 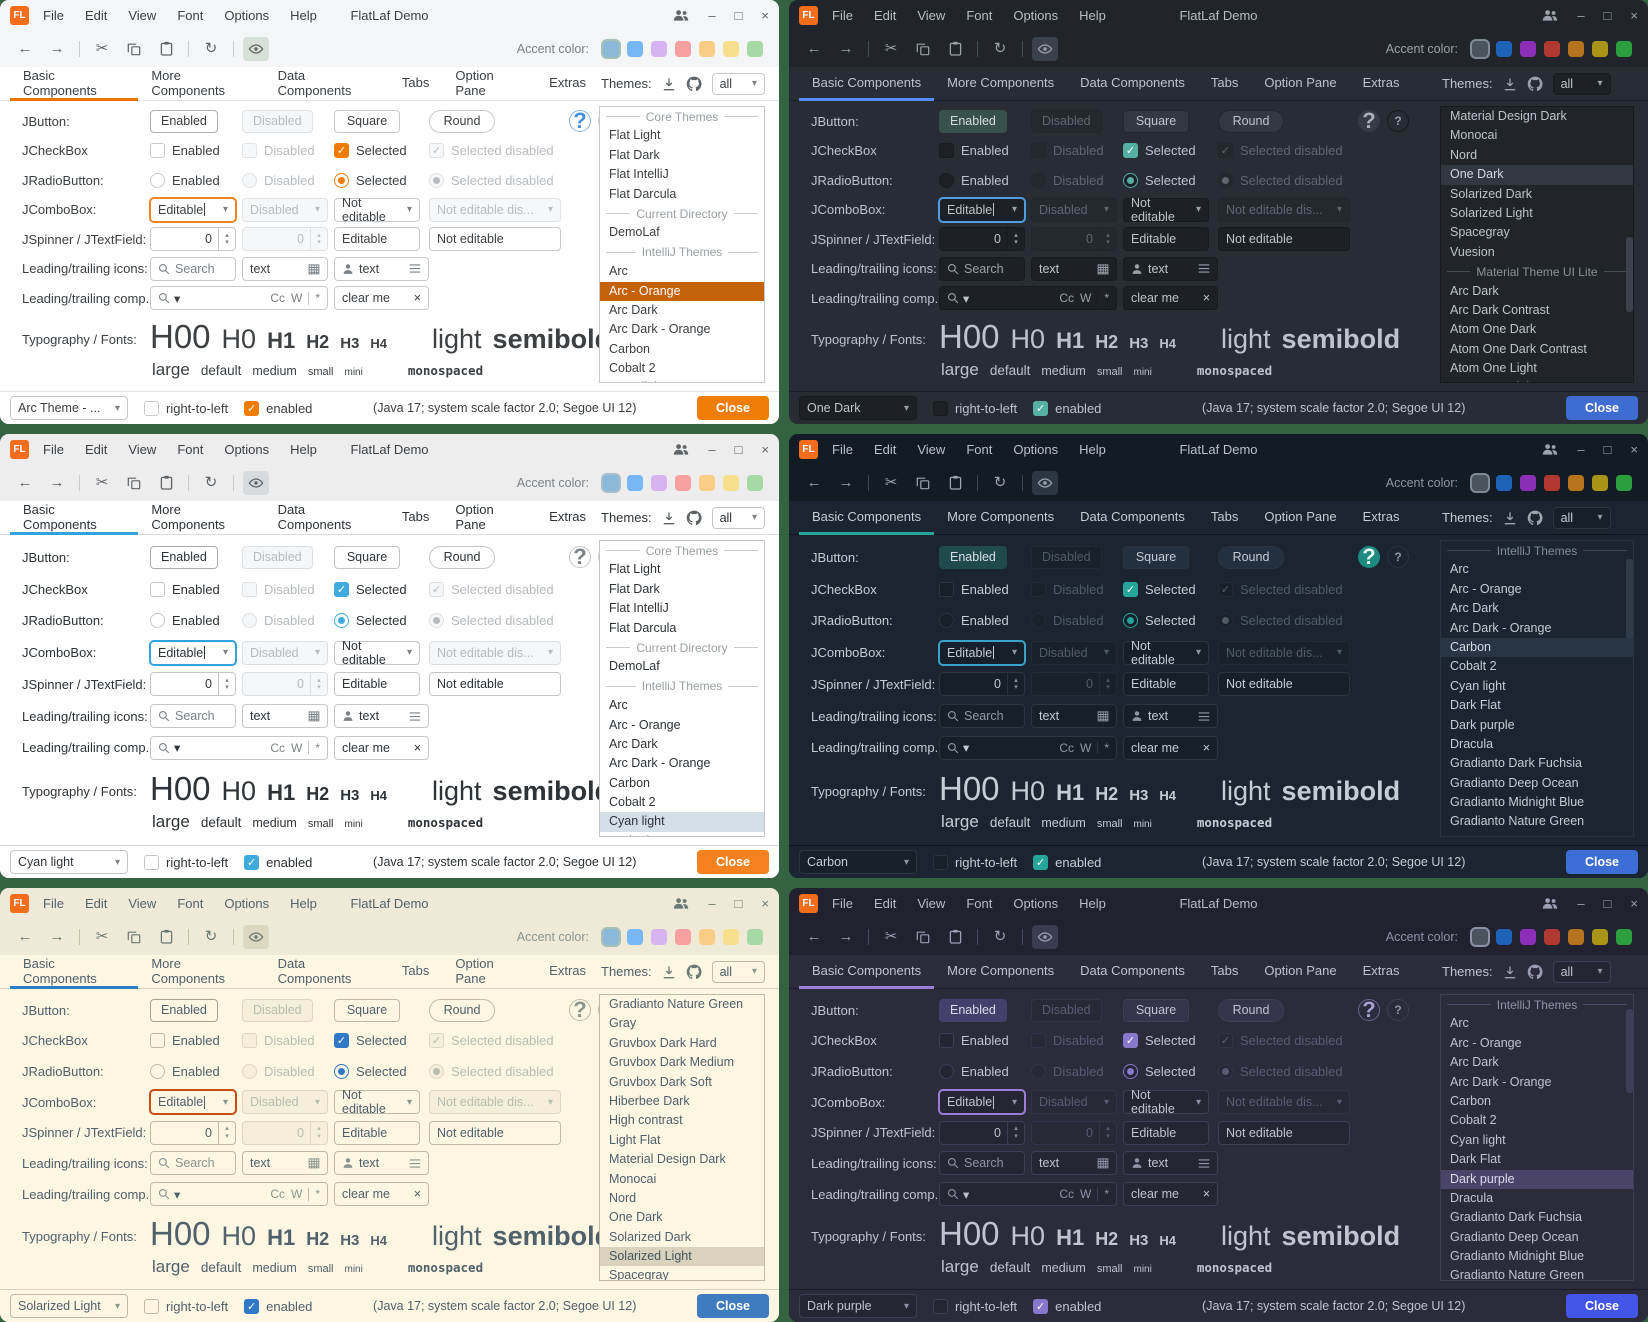 I want to click on combobox-editable: Editable ▾, so click(x=193, y=209).